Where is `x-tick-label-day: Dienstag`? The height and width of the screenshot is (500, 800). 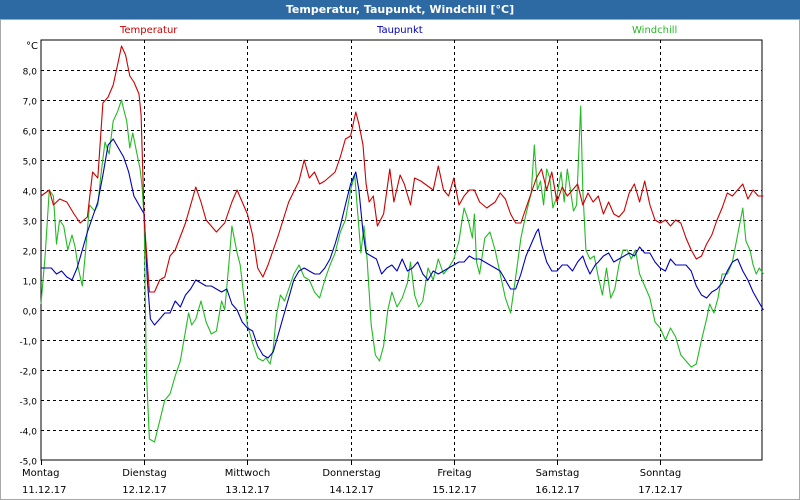
x-tick-label-day: Dienstag is located at coordinates (144, 473).